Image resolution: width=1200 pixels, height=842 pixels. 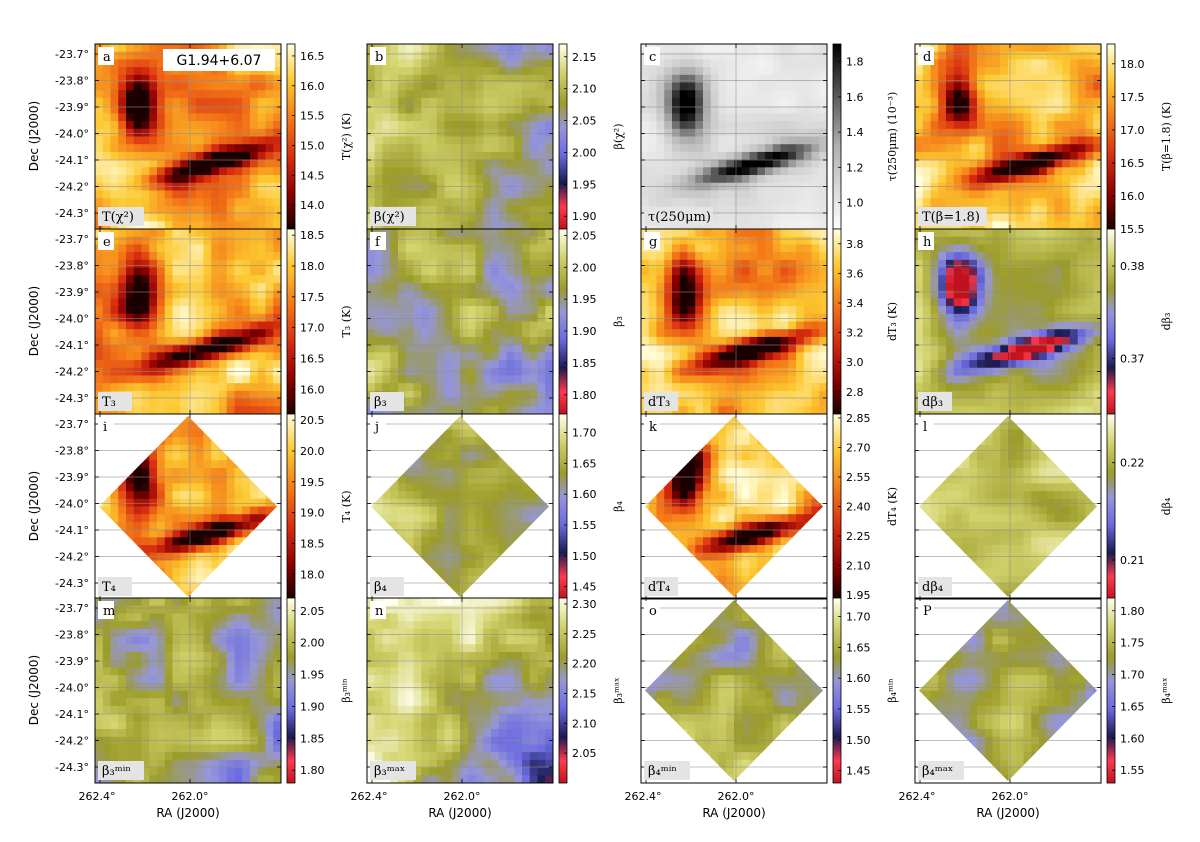 I want to click on colorbar-tick-label: 16.0, so click(x=1132, y=196).